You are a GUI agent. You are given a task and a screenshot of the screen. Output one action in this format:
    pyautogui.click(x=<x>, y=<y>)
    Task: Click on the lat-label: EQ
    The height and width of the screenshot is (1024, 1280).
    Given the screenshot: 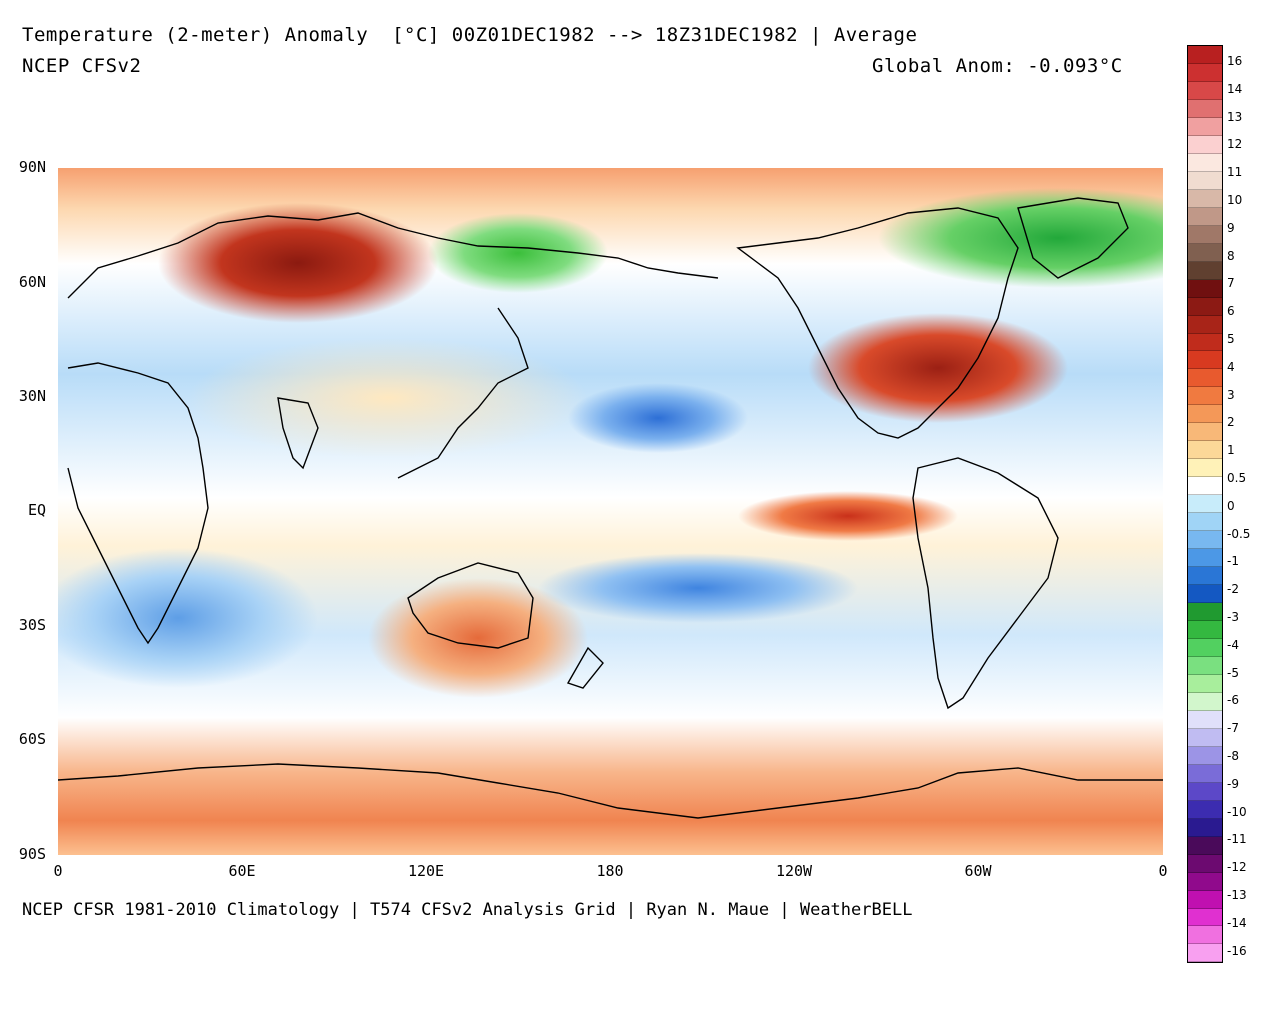 What is the action you would take?
    pyautogui.click(x=36, y=510)
    